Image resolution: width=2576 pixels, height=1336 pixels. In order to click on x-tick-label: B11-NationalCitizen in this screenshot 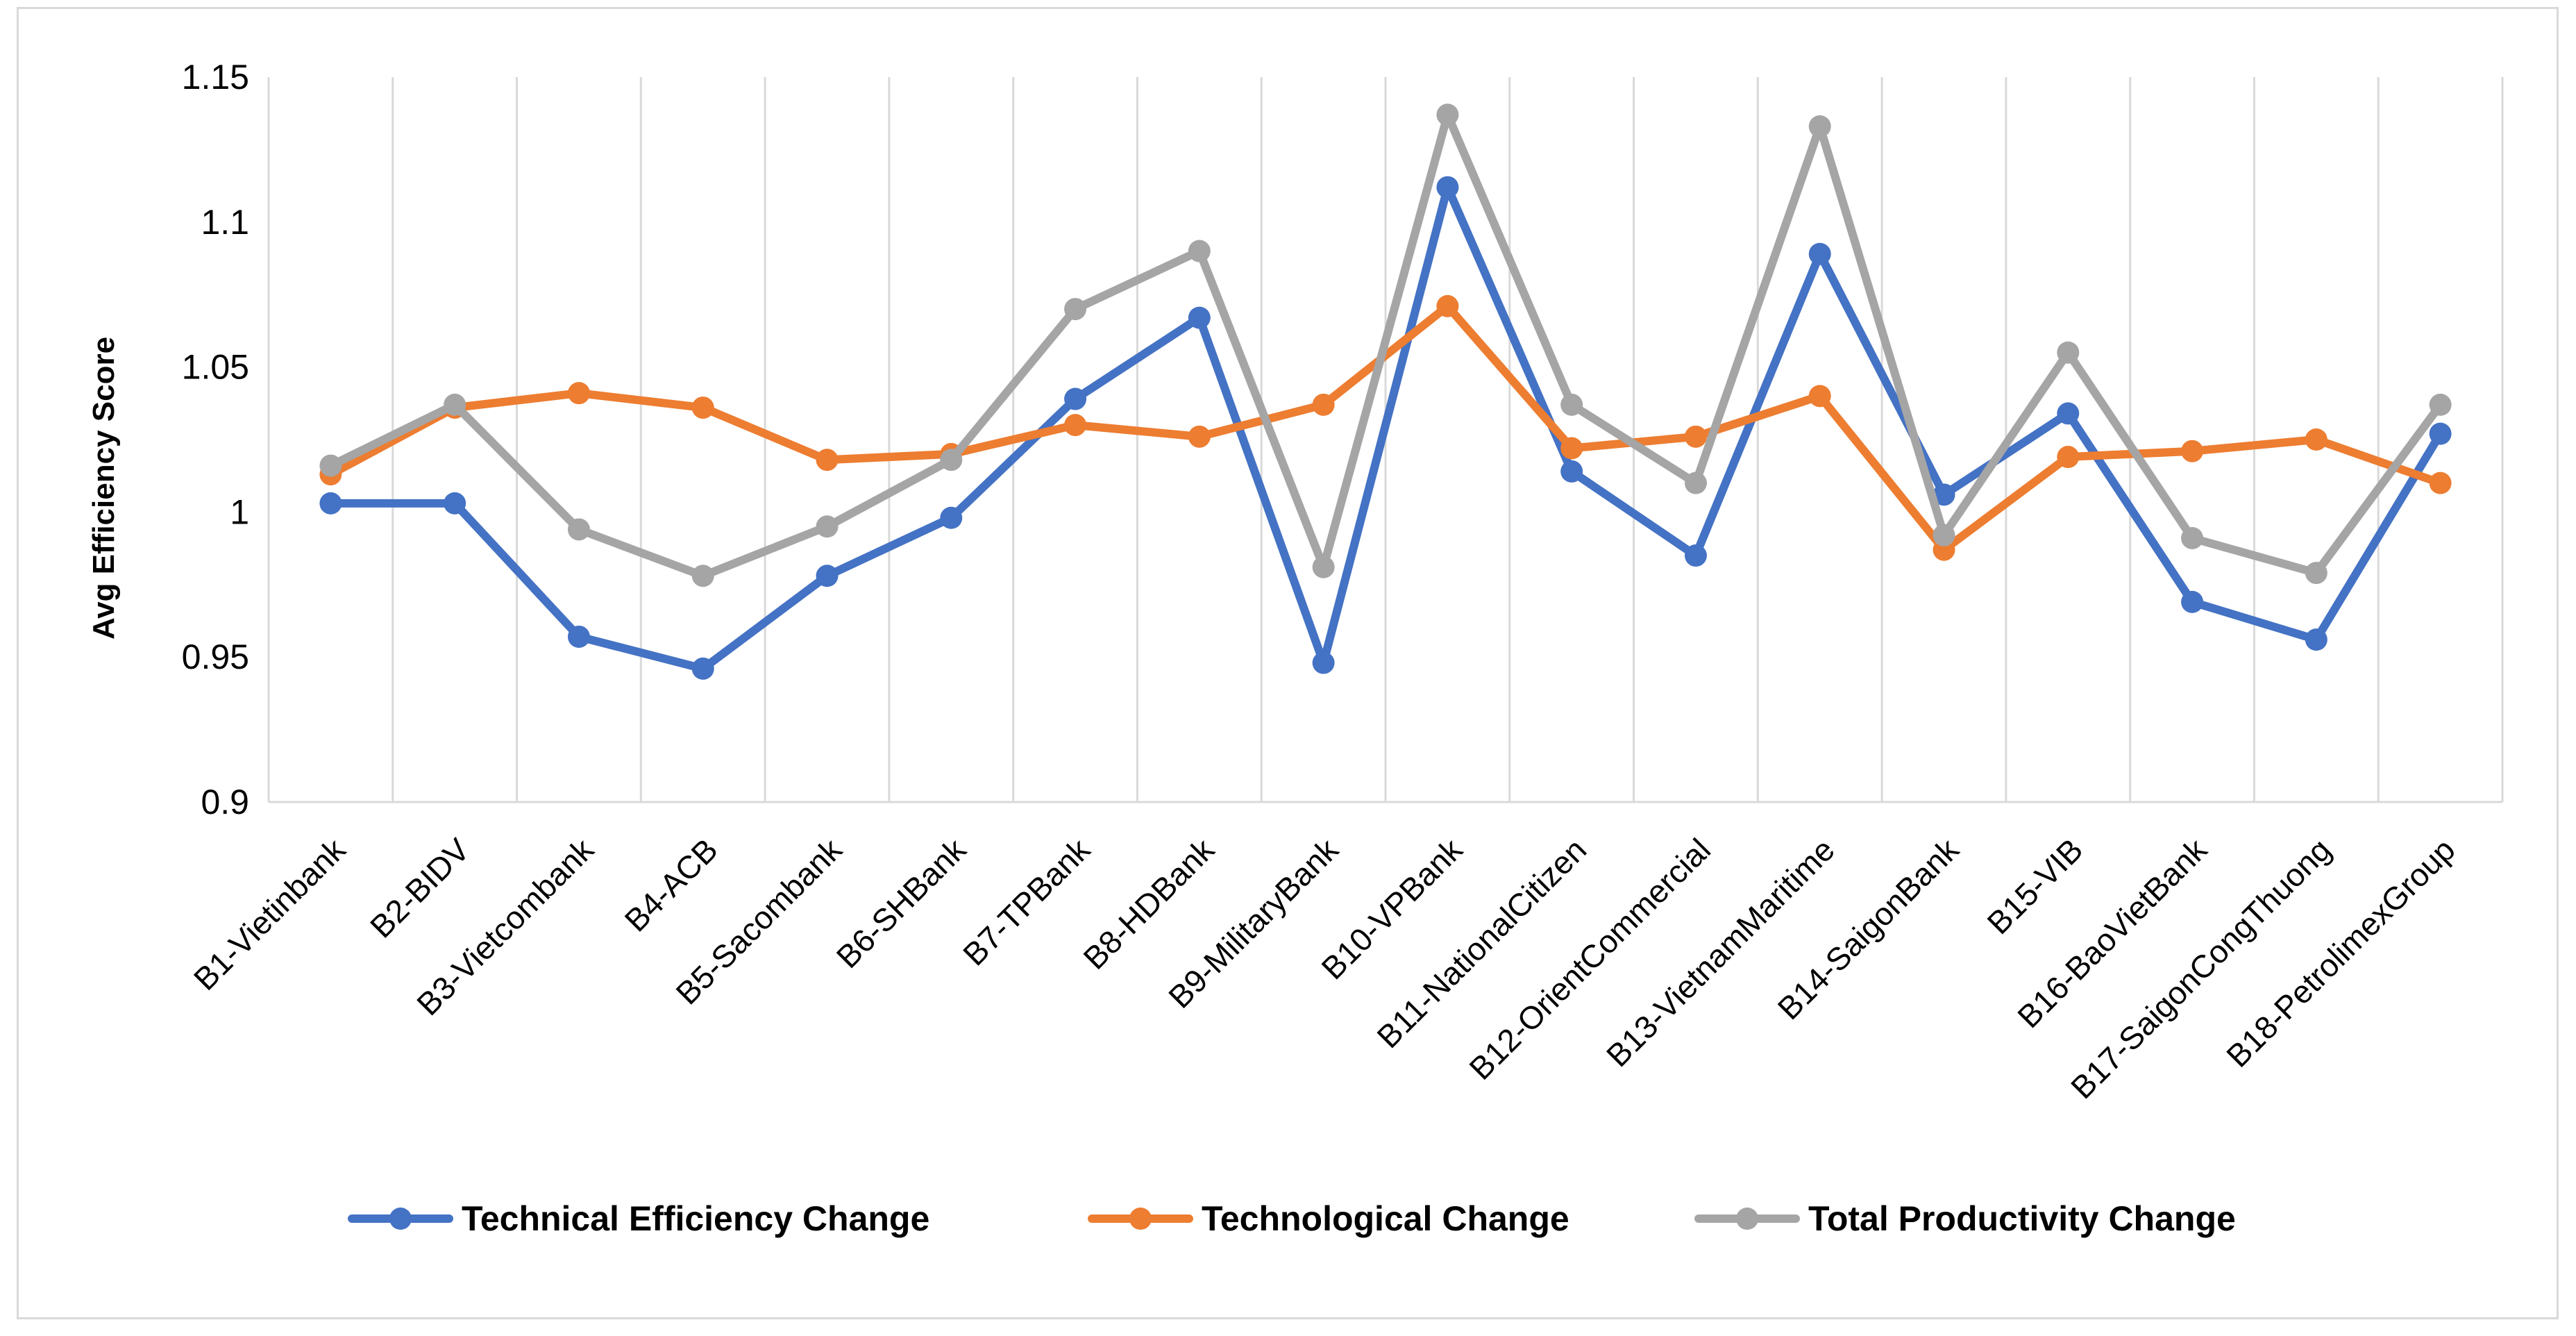, I will do `click(1481, 943)`.